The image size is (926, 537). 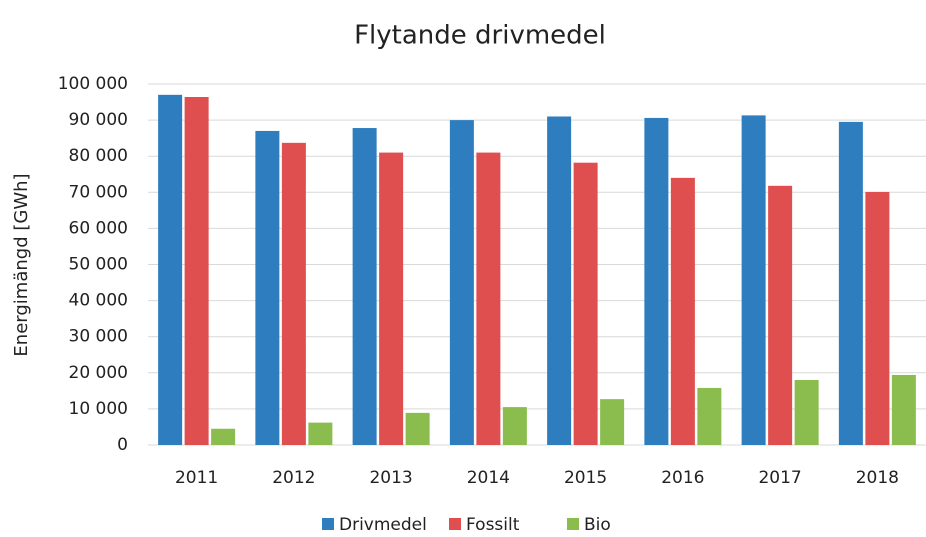 What do you see at coordinates (98, 301) in the screenshot?
I see `y-tick-label: 40 000` at bounding box center [98, 301].